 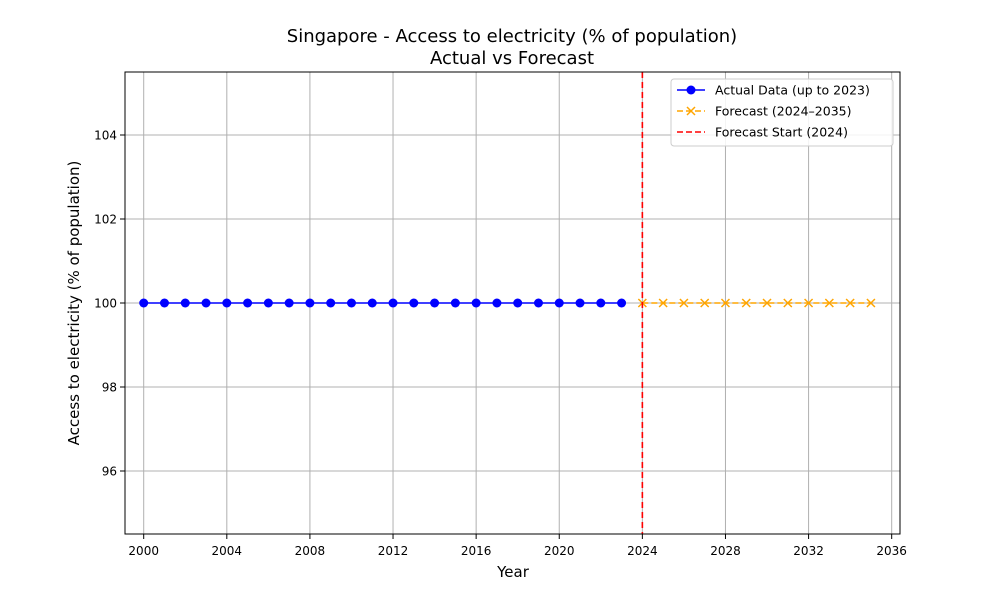 I want to click on y-axis: 96 98 100 102 104, so click(x=109, y=304).